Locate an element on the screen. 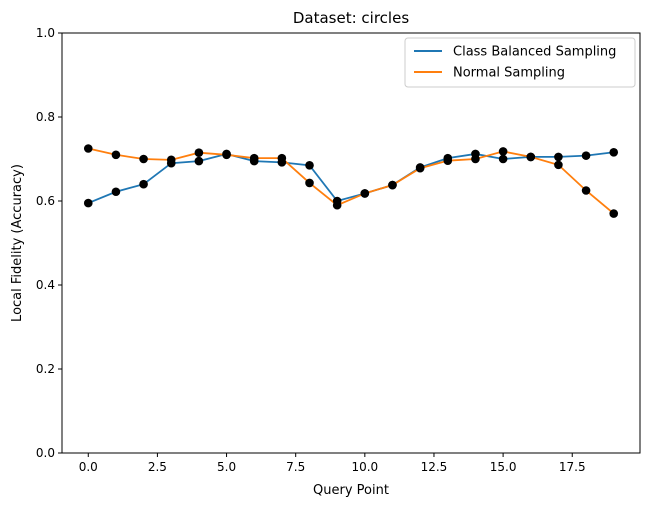  x-tick-label: 10.0 is located at coordinates (364, 467).